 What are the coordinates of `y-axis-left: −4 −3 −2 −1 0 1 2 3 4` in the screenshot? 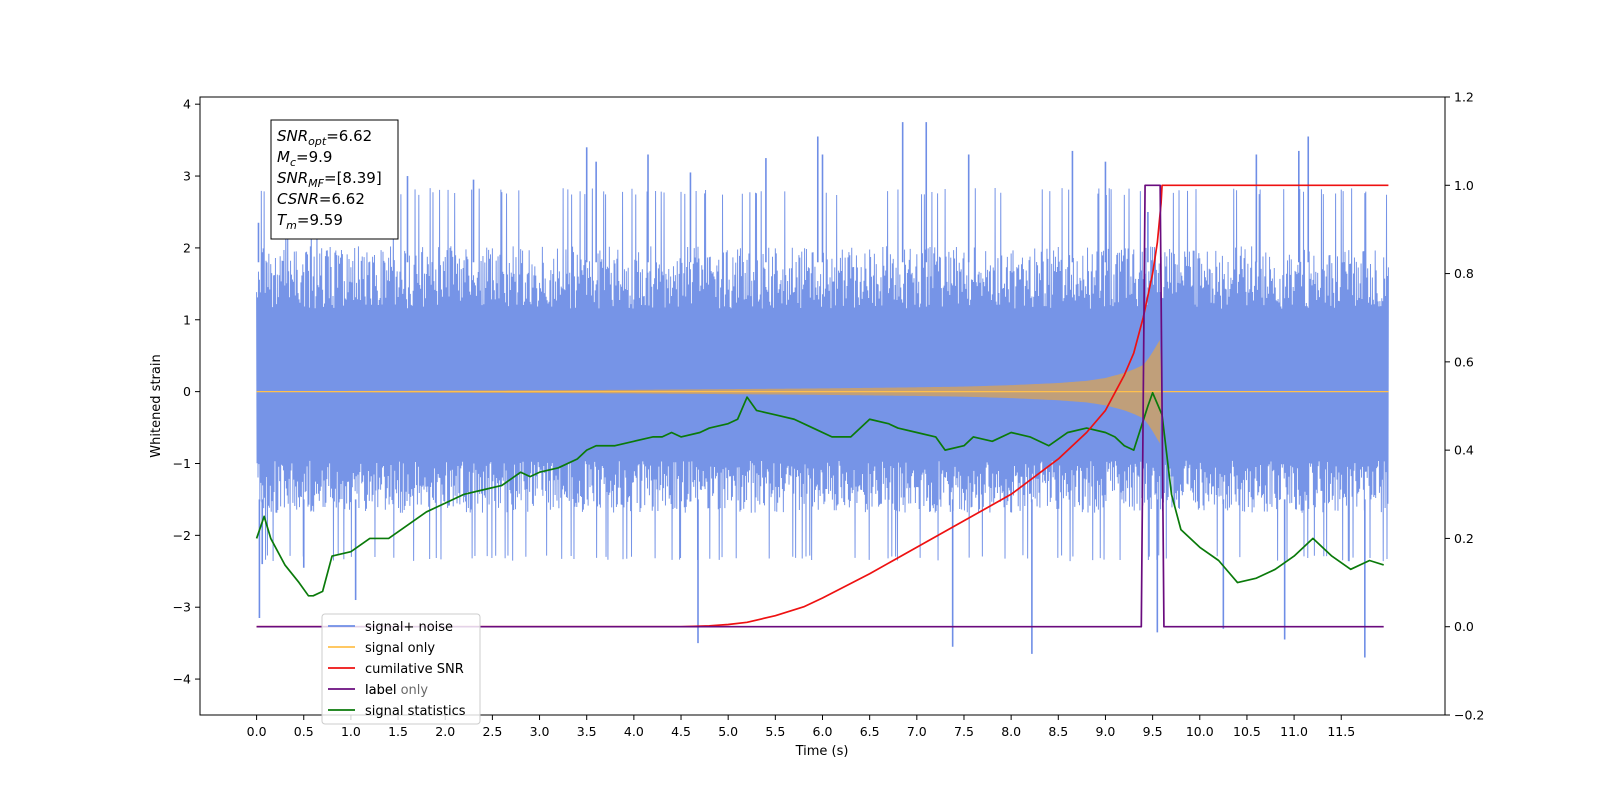 It's located at (186, 392).